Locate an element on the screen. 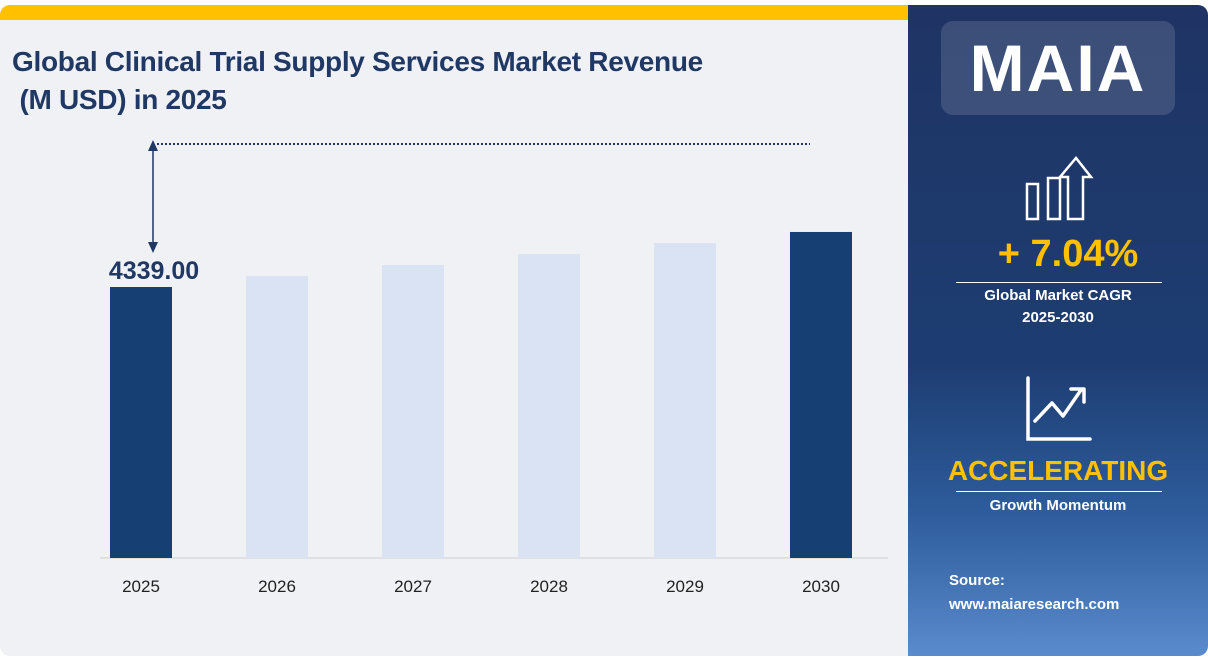  cagr-label: Global Market CAGR is located at coordinates (1058, 295).